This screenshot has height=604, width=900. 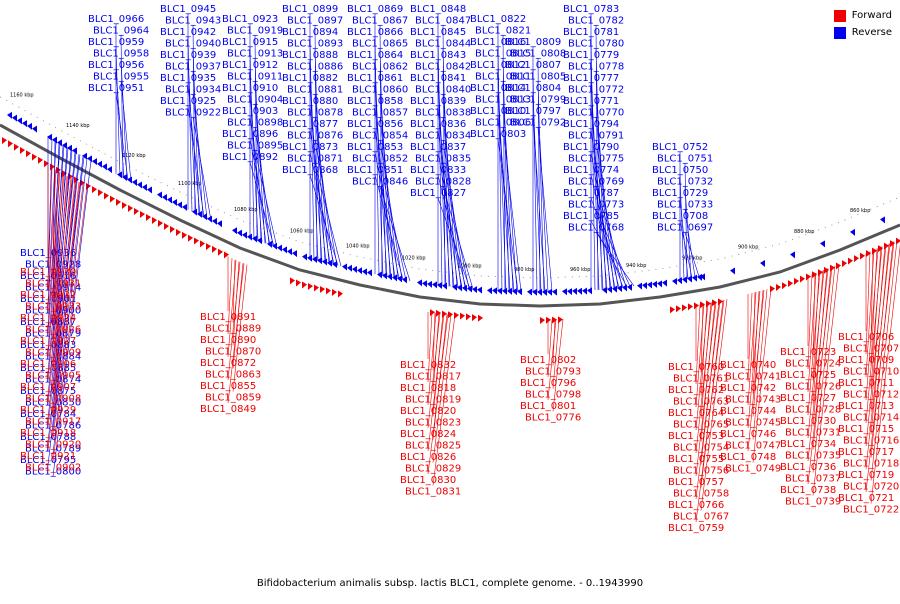 What do you see at coordinates (538, 100) in the screenshot?
I see `reverse-gene-label: BLC1_0799` at bounding box center [538, 100].